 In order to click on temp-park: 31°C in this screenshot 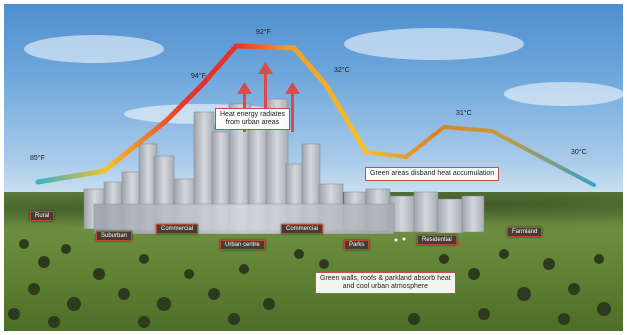, I will do `click(464, 113)`.